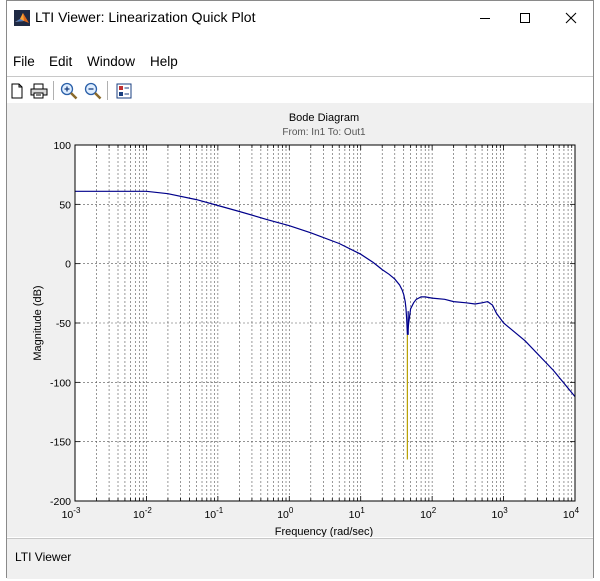  What do you see at coordinates (213, 513) in the screenshot?
I see `x-tick-label: 10⁻¹` at bounding box center [213, 513].